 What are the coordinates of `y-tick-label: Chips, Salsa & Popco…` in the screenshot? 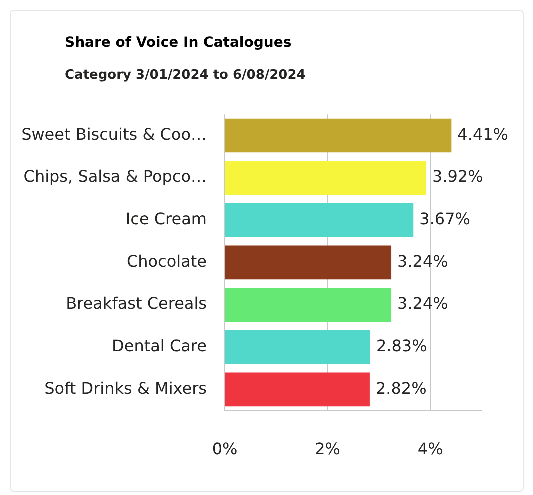 It's located at (115, 176).